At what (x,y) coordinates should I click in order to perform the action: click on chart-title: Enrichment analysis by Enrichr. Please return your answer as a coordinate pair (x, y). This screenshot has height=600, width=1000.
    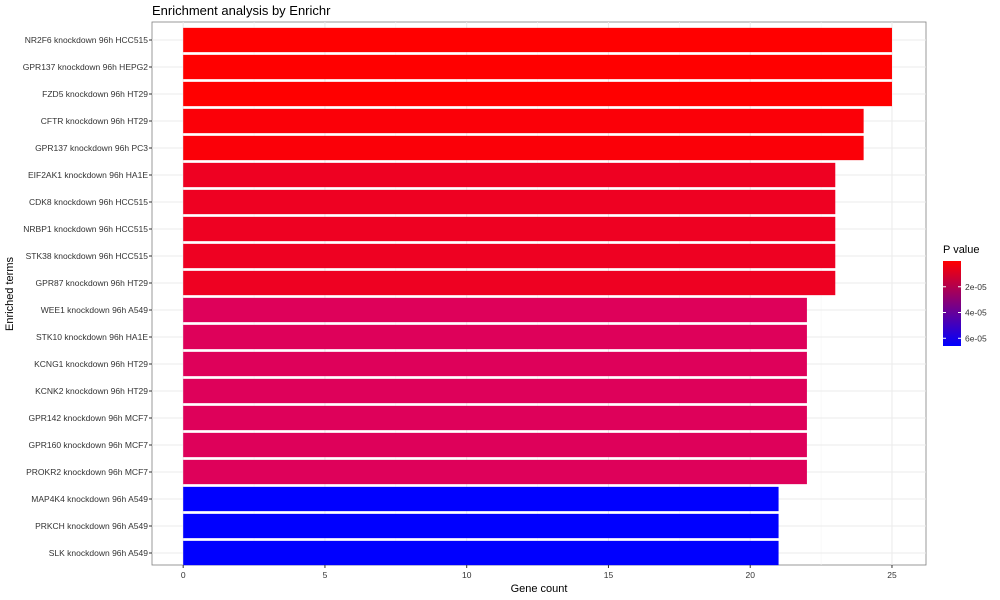
    Looking at the image, I should click on (241, 10).